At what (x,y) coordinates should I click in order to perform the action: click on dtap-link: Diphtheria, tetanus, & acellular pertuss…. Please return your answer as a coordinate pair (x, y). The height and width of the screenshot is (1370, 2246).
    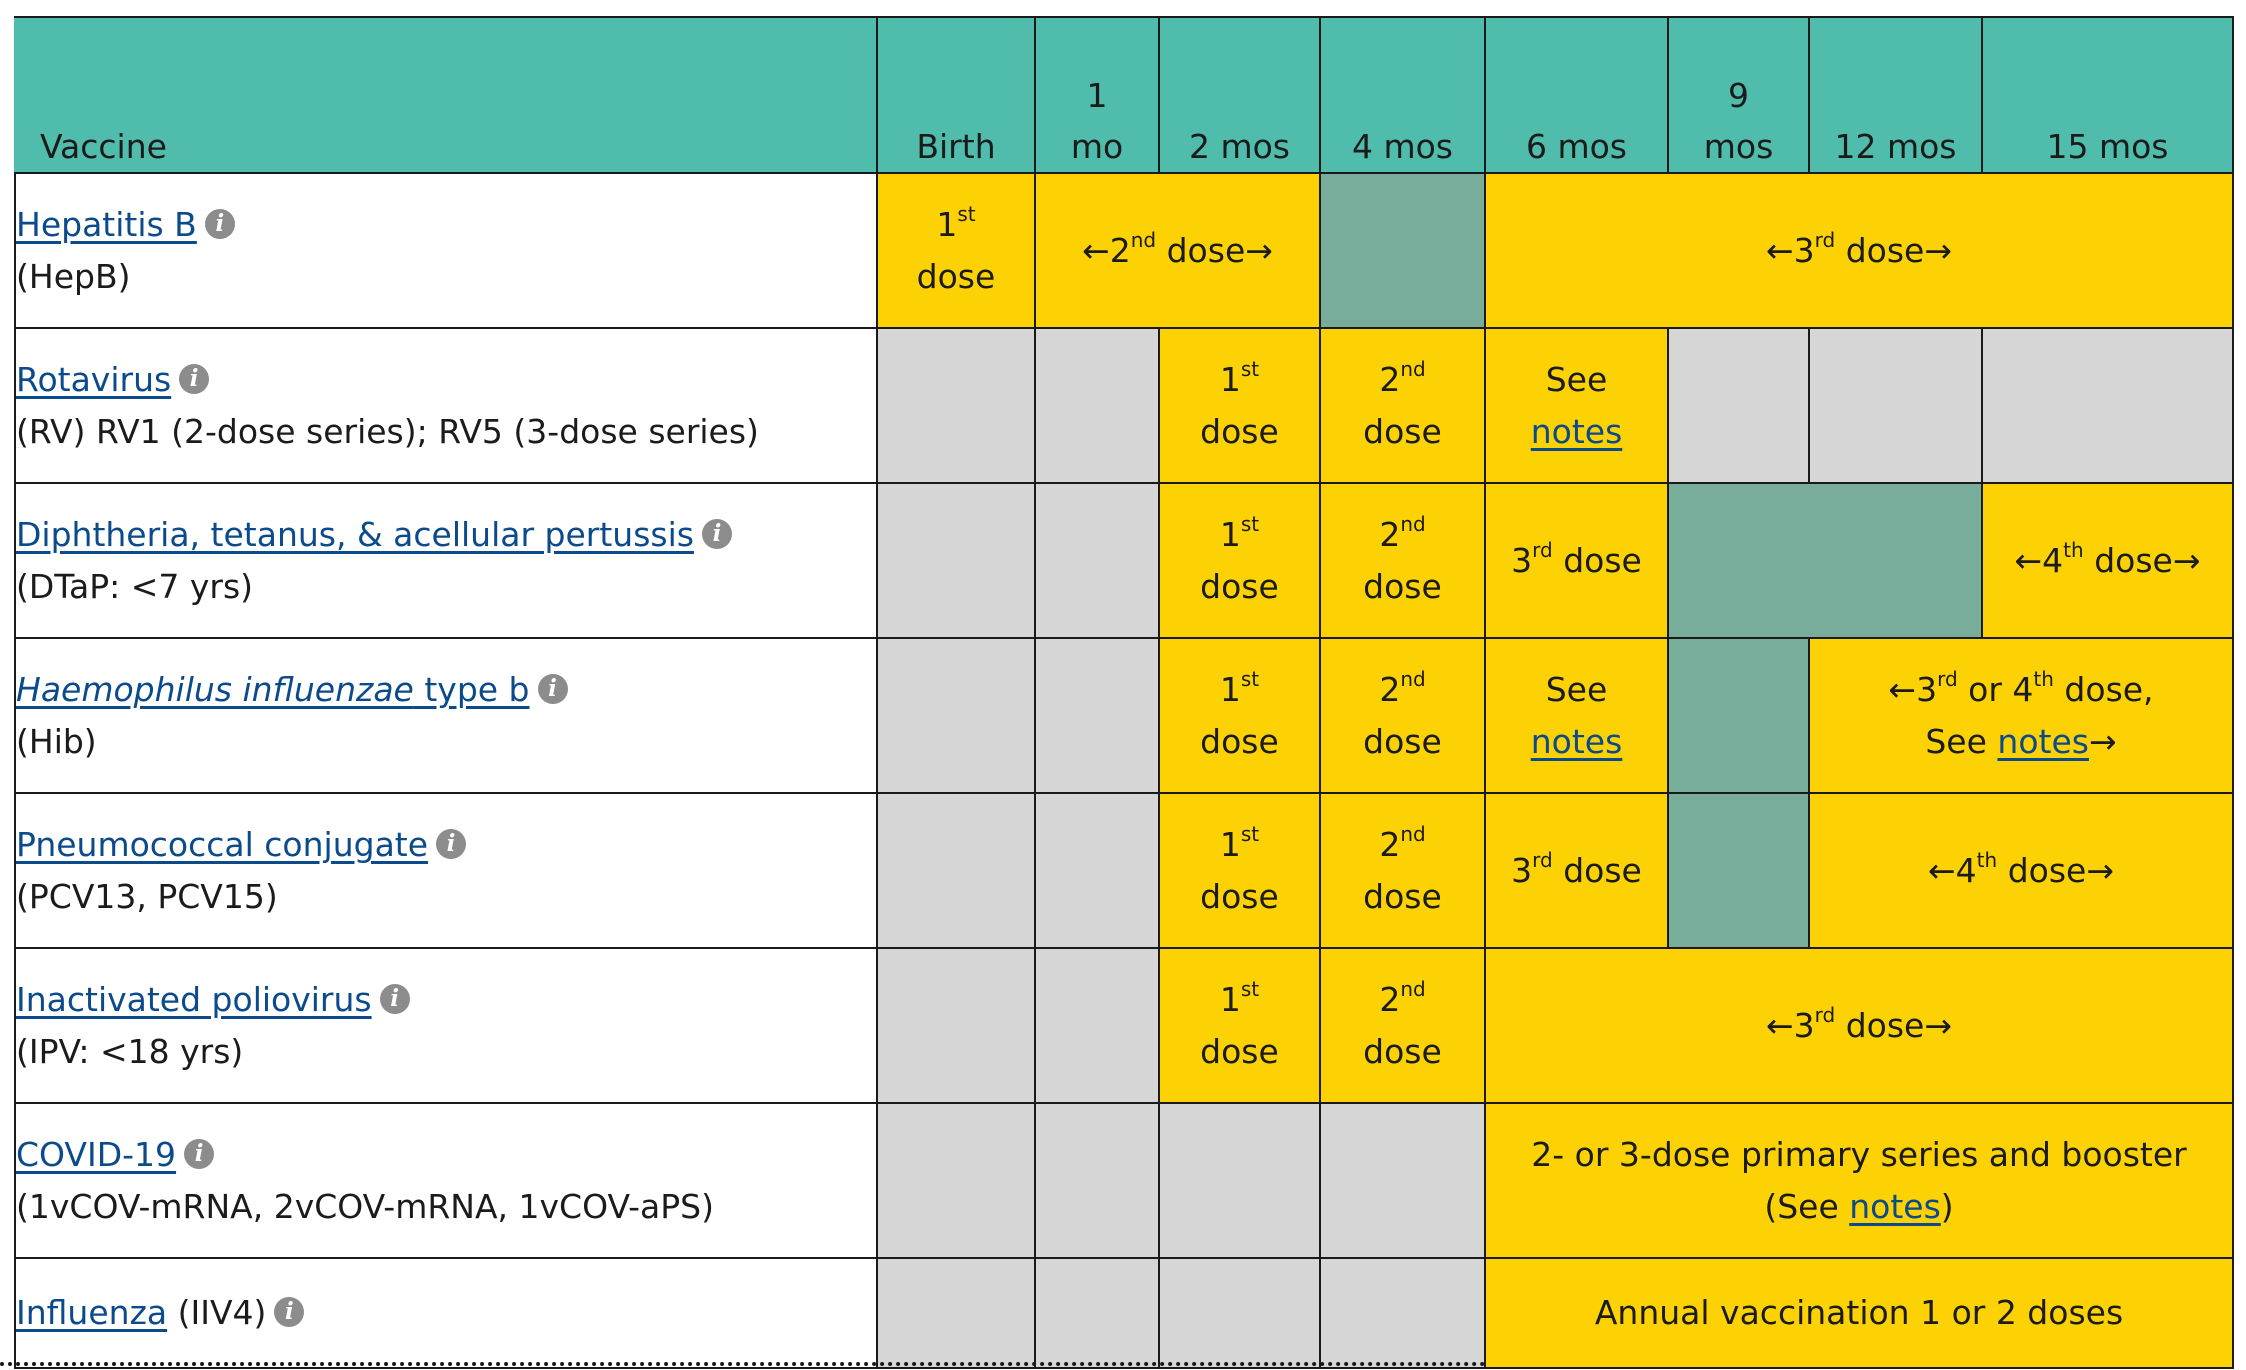
    Looking at the image, I should click on (355, 535).